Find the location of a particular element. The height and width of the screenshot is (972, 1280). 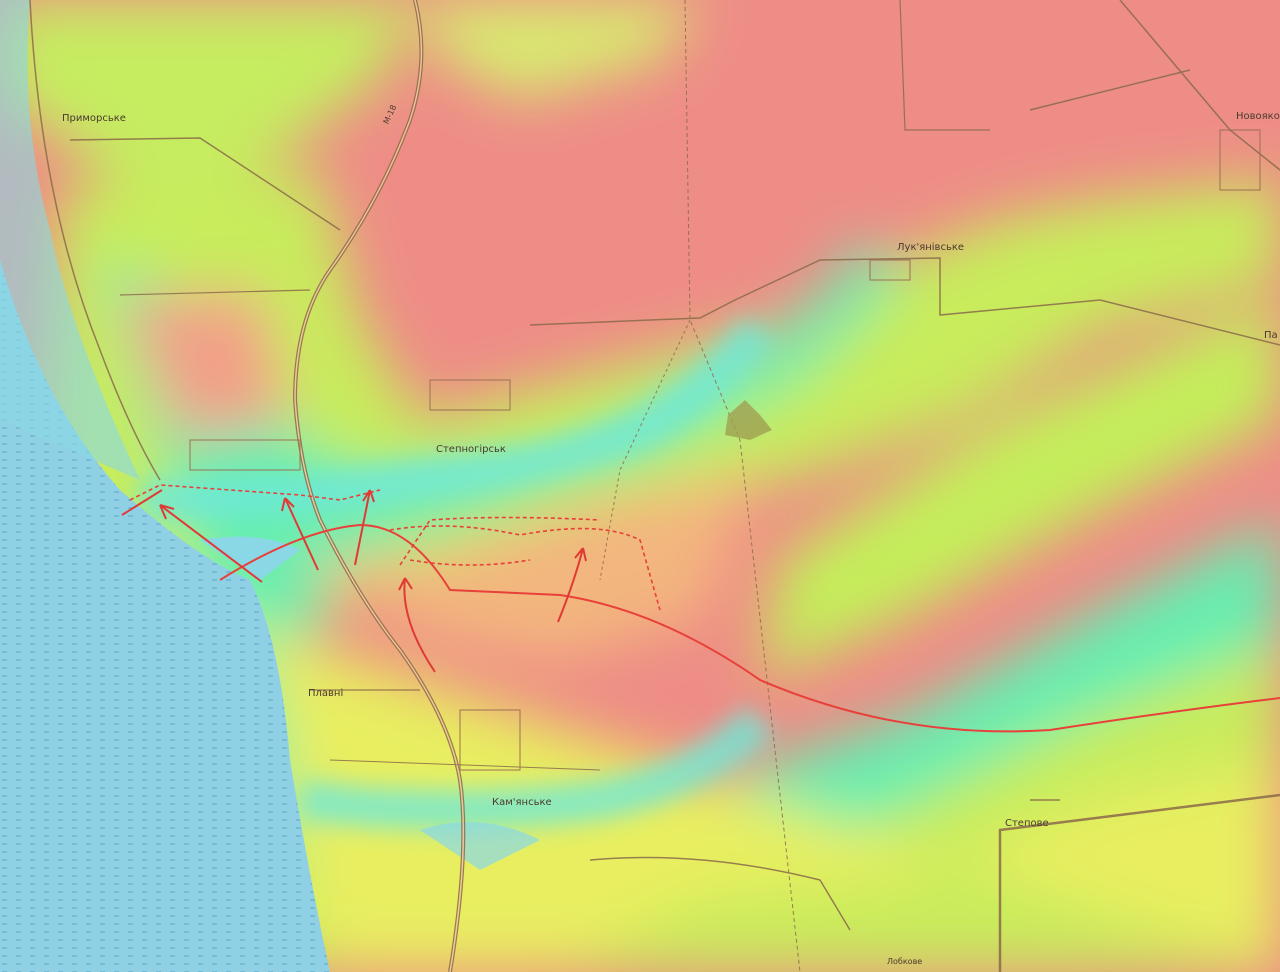

place-label-lobkove: Лобкове is located at coordinates (905, 961).